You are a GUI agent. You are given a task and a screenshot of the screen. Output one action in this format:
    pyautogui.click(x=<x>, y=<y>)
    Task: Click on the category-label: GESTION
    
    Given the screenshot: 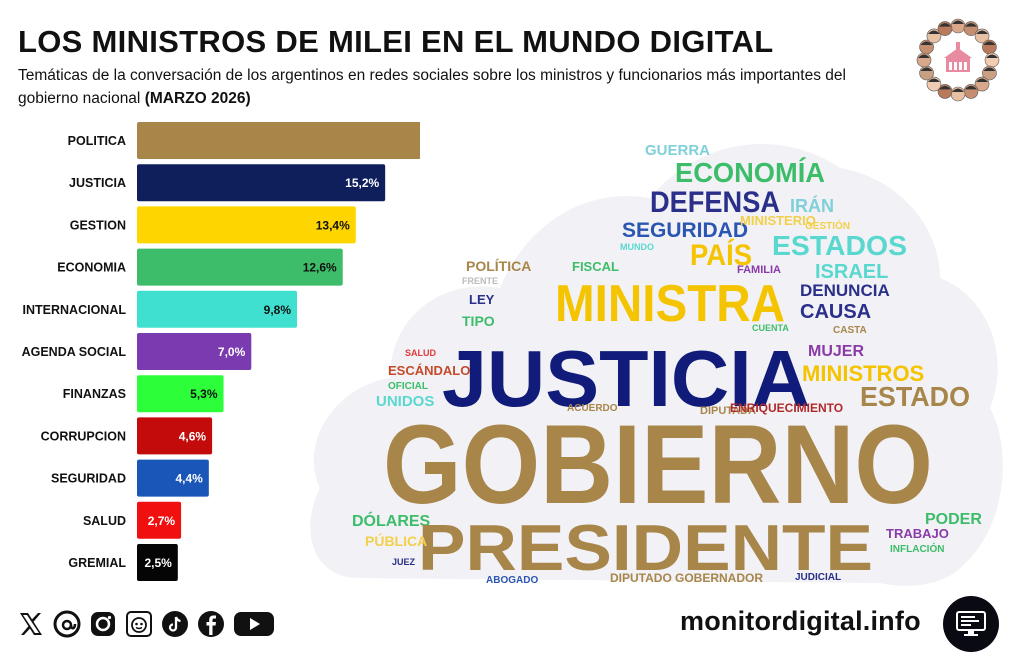 What is the action you would take?
    pyautogui.click(x=98, y=225)
    